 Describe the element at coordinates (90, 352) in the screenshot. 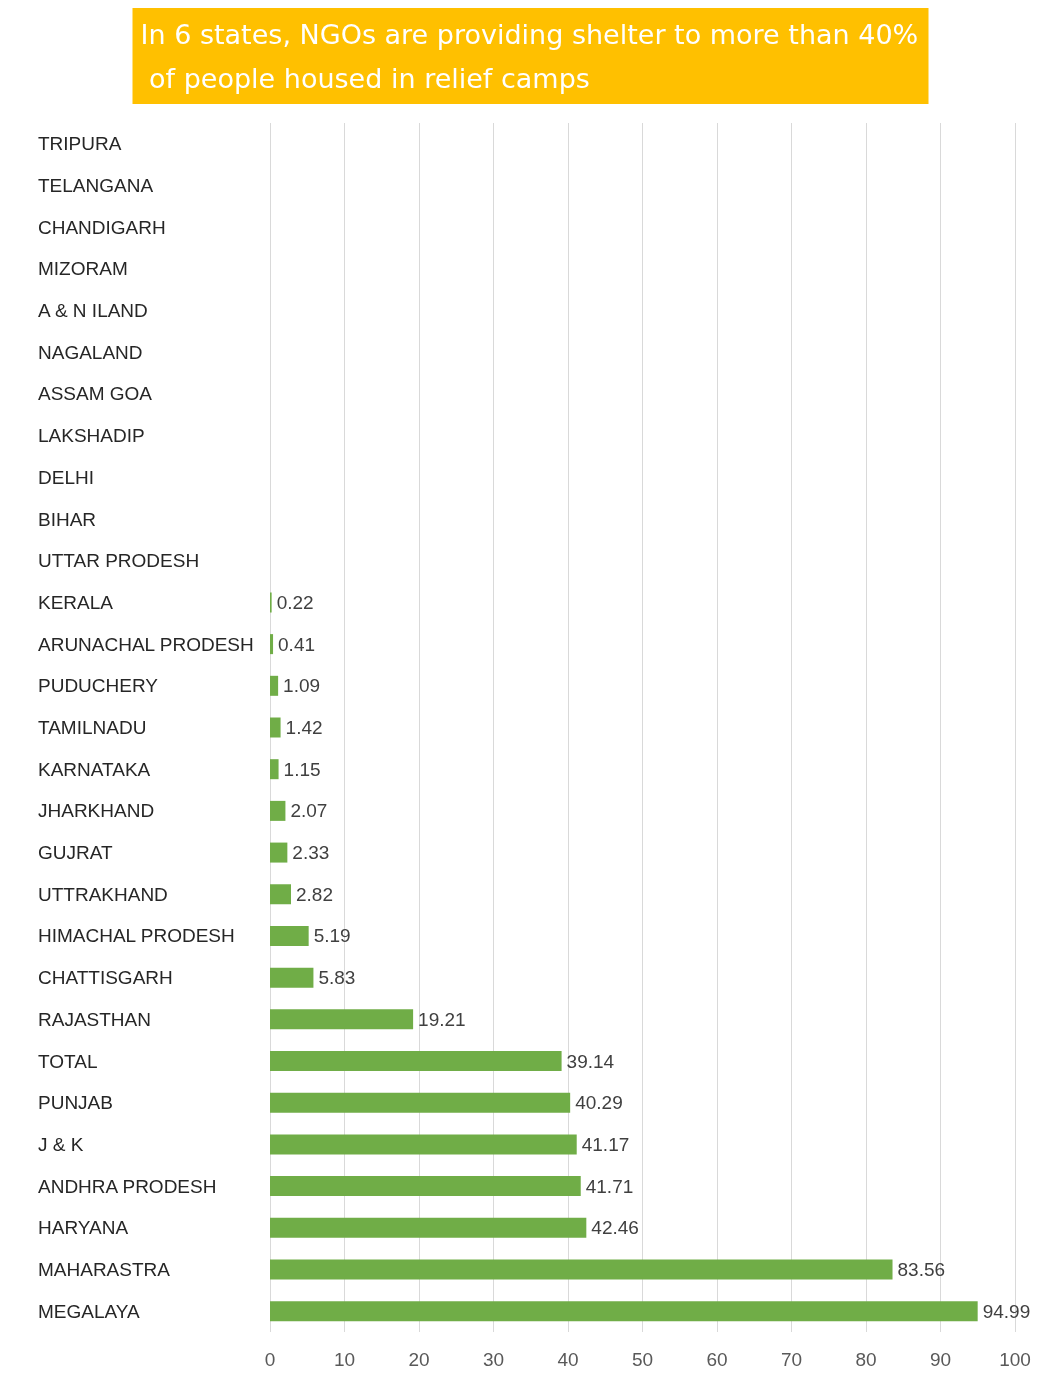

I see `y-tick-label: NAGALAND` at that location.